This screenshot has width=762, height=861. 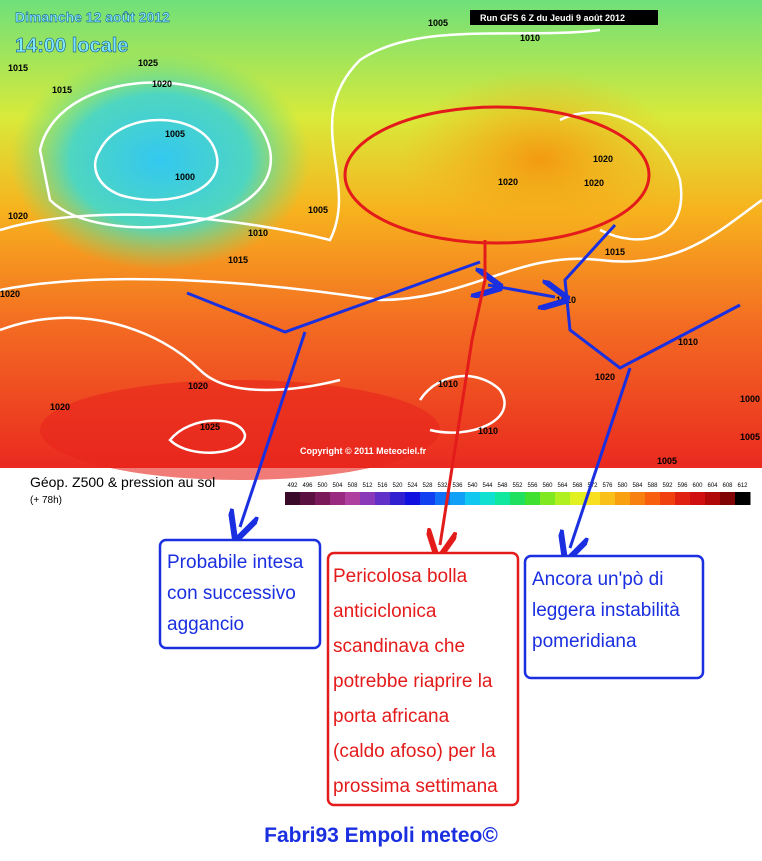 I want to click on scale-label: 560, so click(x=547, y=486).